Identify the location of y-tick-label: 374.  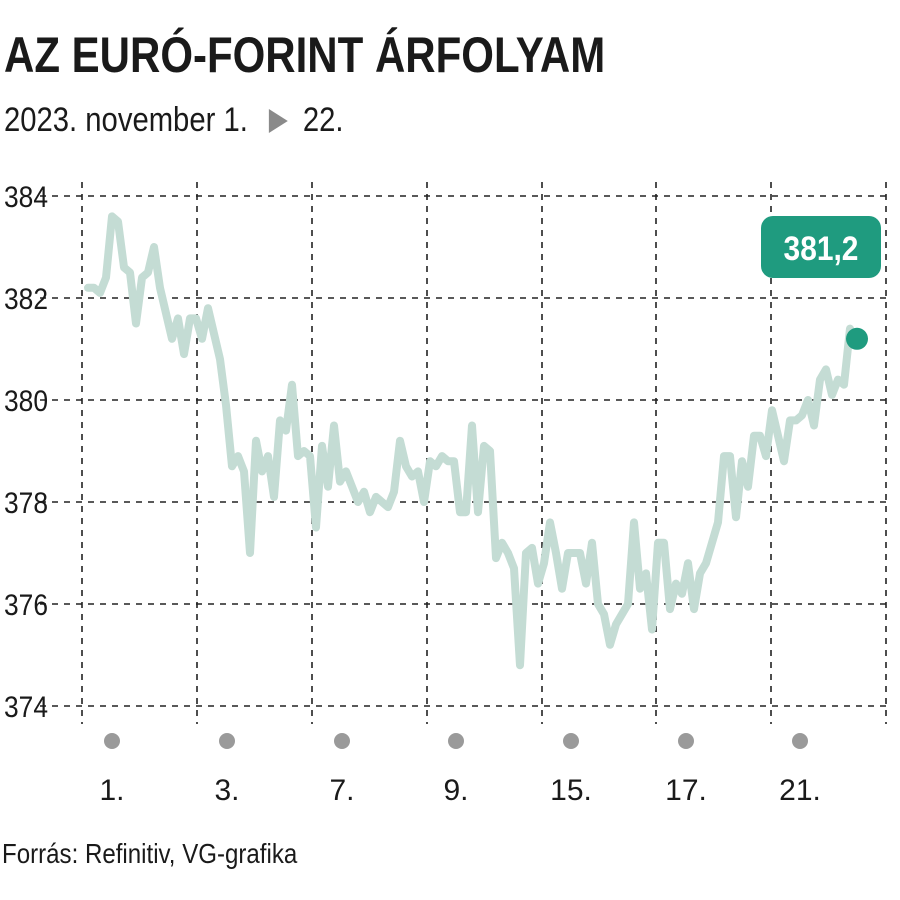
(26, 706).